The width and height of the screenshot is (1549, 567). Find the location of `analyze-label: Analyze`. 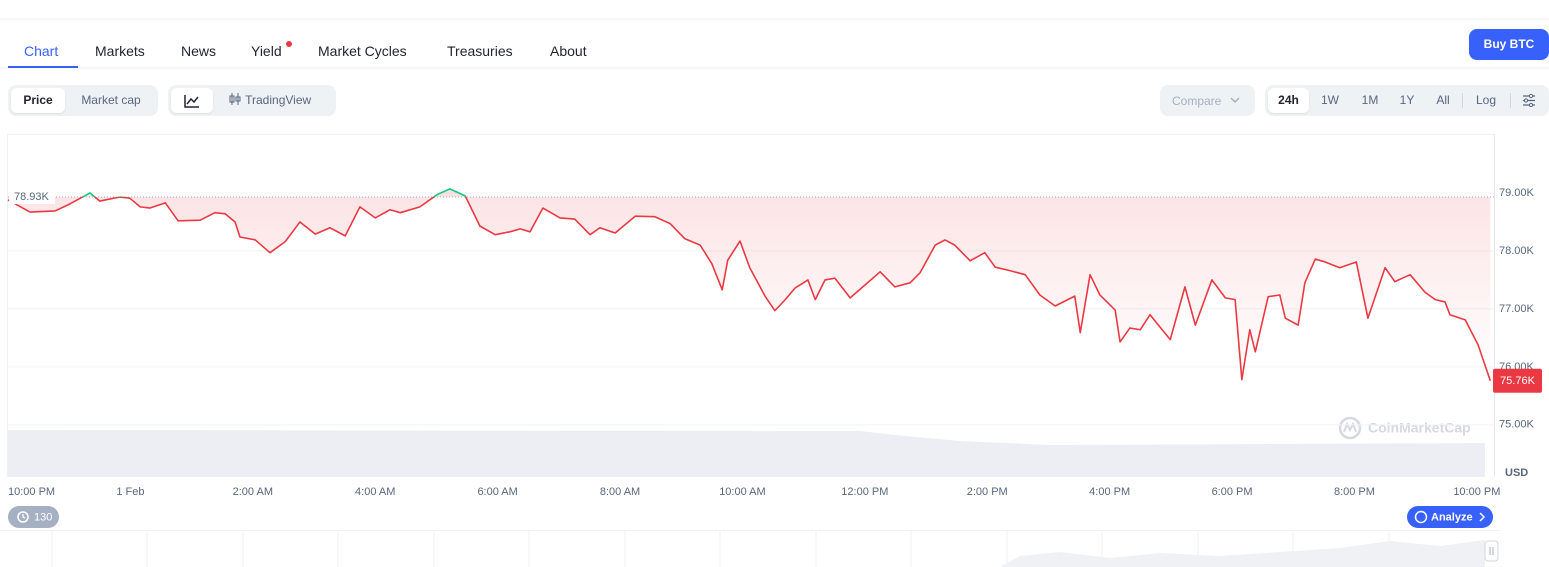

analyze-label: Analyze is located at coordinates (1452, 517).